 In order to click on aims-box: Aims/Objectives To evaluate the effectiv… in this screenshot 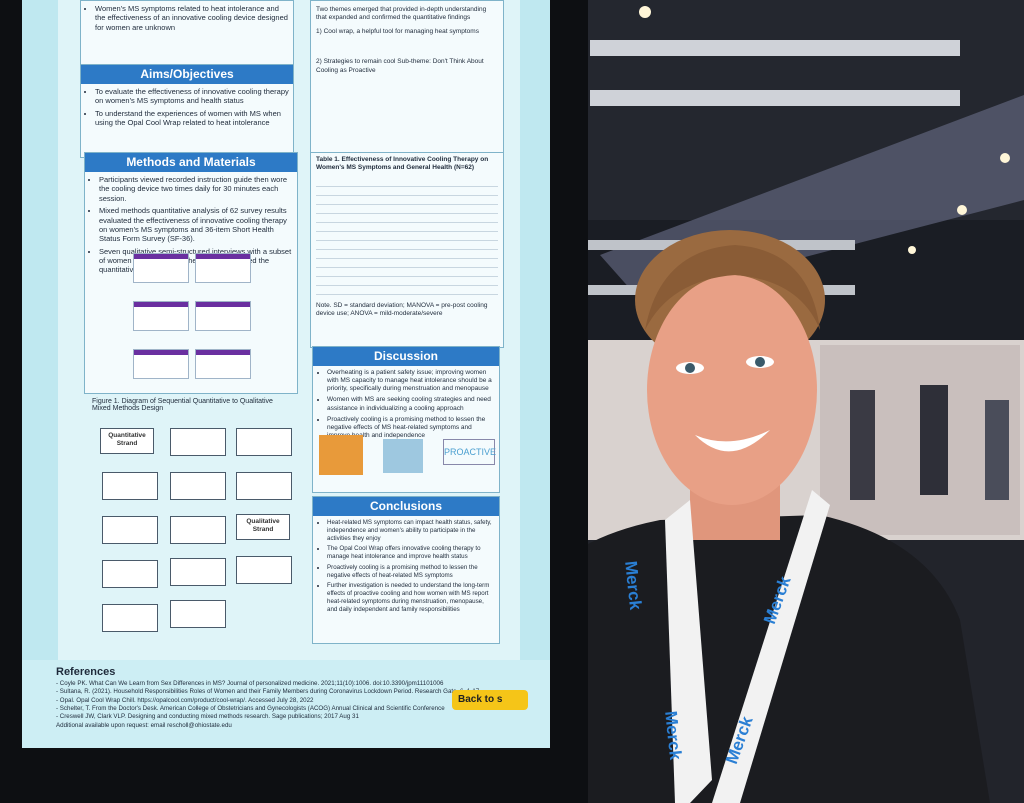, I will do `click(187, 111)`.